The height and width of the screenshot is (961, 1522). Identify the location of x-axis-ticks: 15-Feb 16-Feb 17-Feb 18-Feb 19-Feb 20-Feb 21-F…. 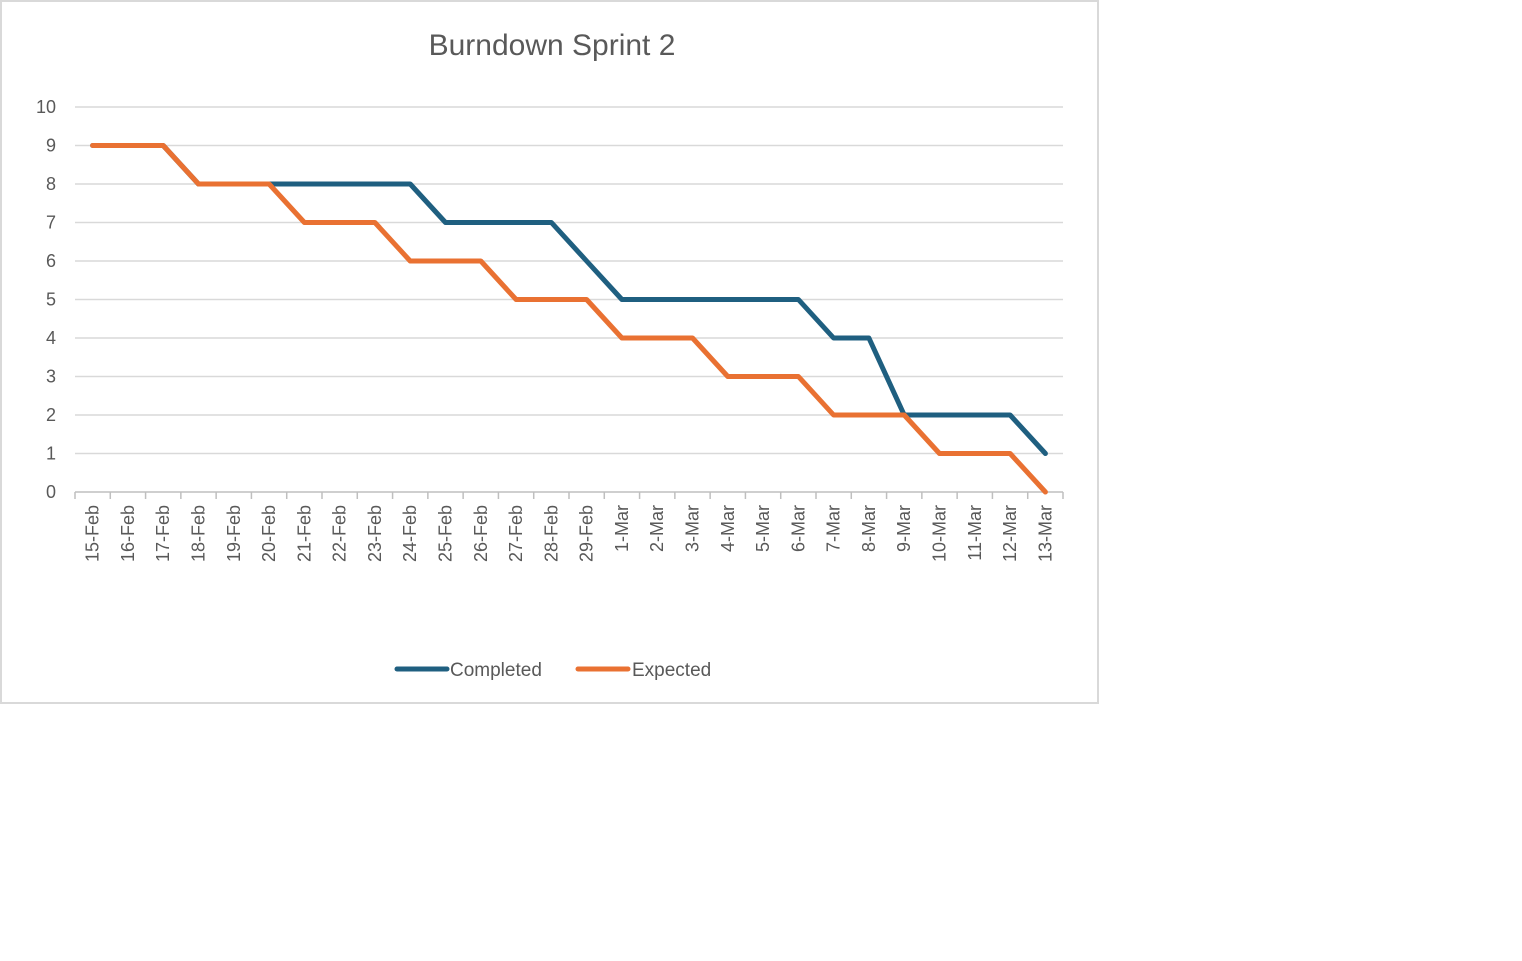
(569, 533).